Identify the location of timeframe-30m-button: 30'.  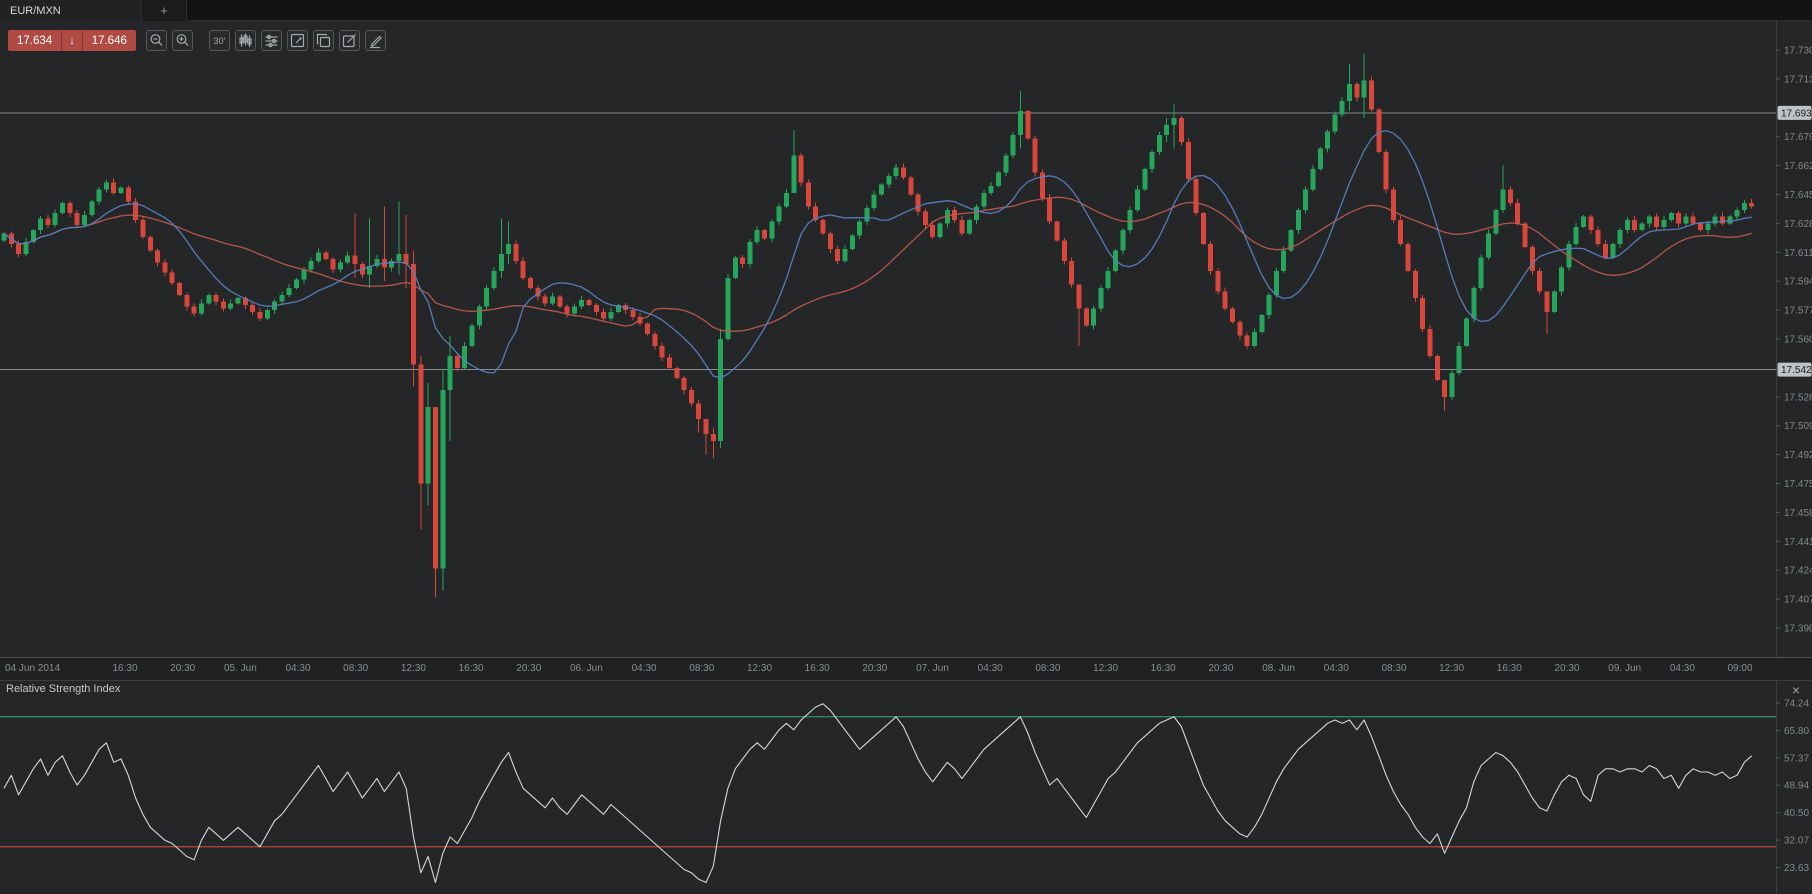
(219, 40).